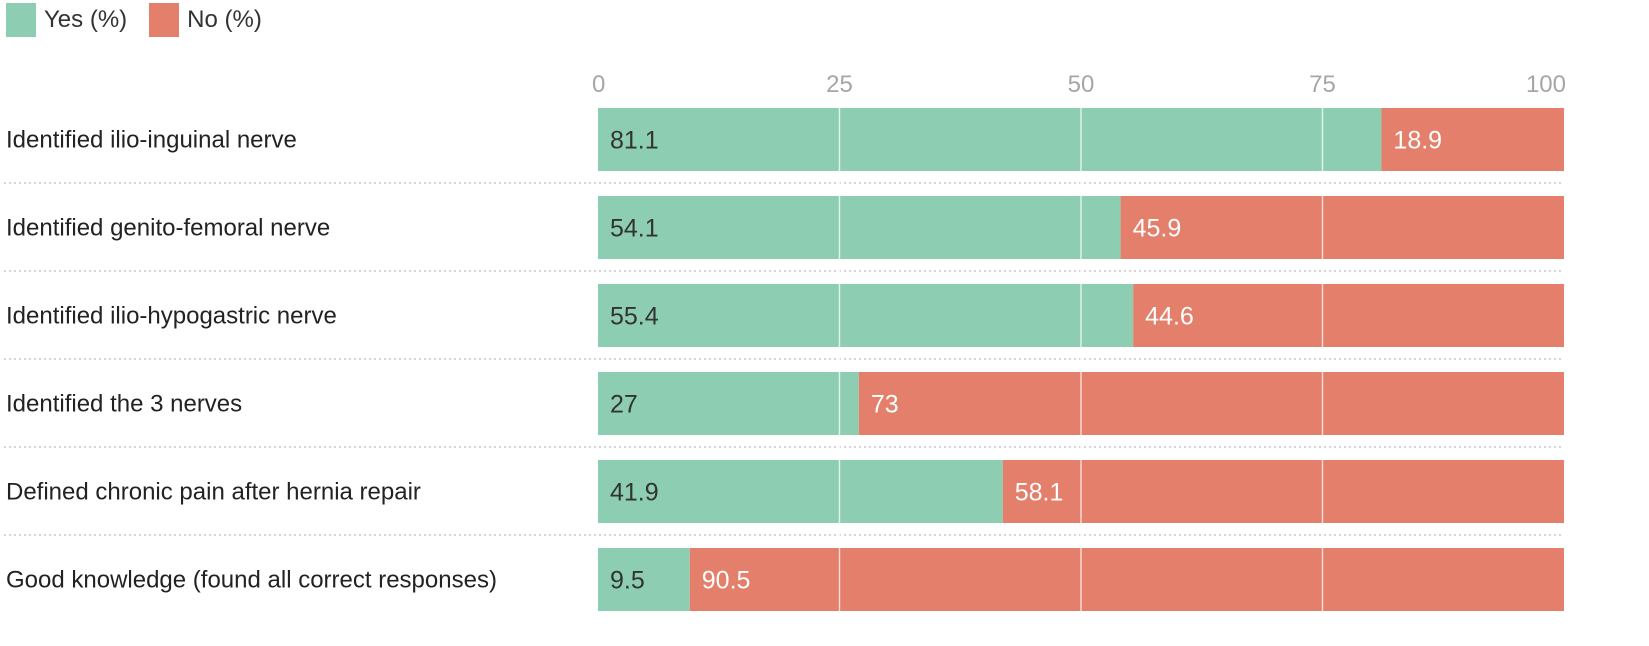  I want to click on value-label-no: 18.9, so click(1417, 141).